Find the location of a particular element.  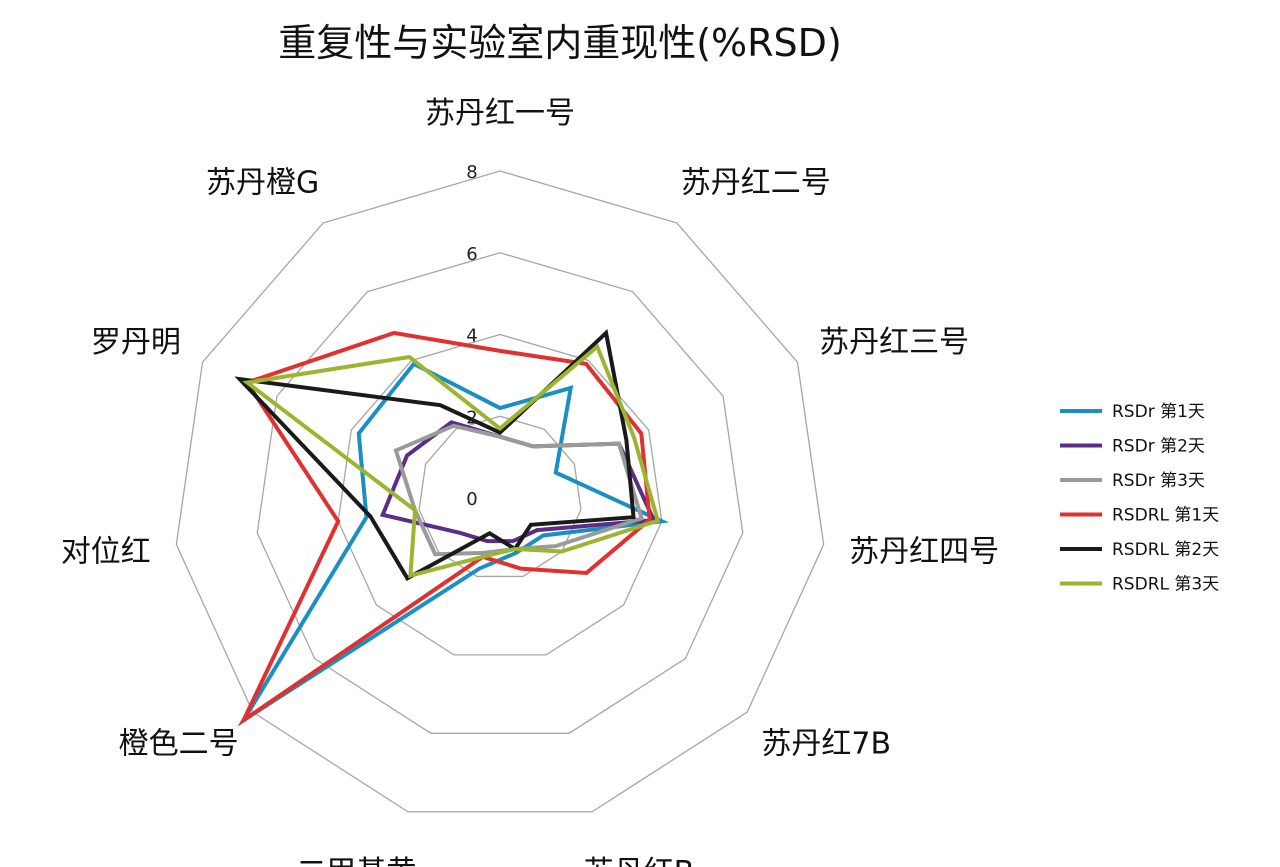

category-label: 苏丹红二号 is located at coordinates (756, 183).